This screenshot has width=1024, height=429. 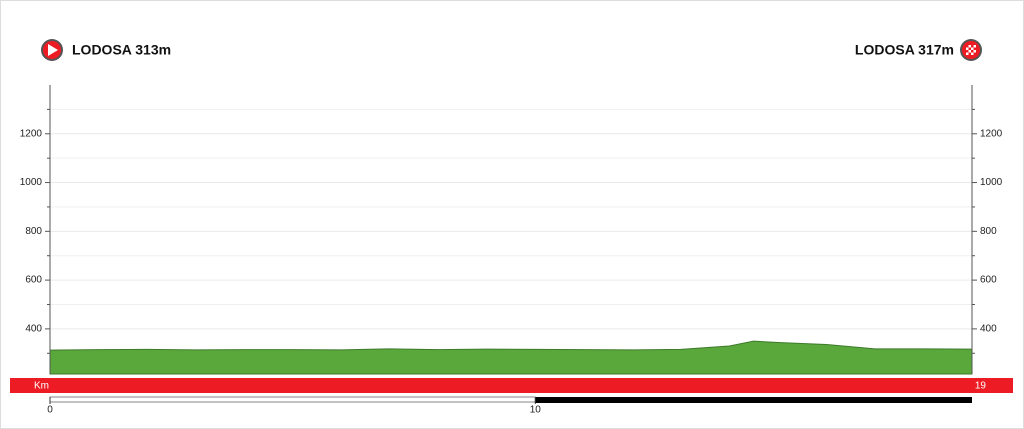 What do you see at coordinates (52, 50) in the screenshot?
I see `start-icon` at bounding box center [52, 50].